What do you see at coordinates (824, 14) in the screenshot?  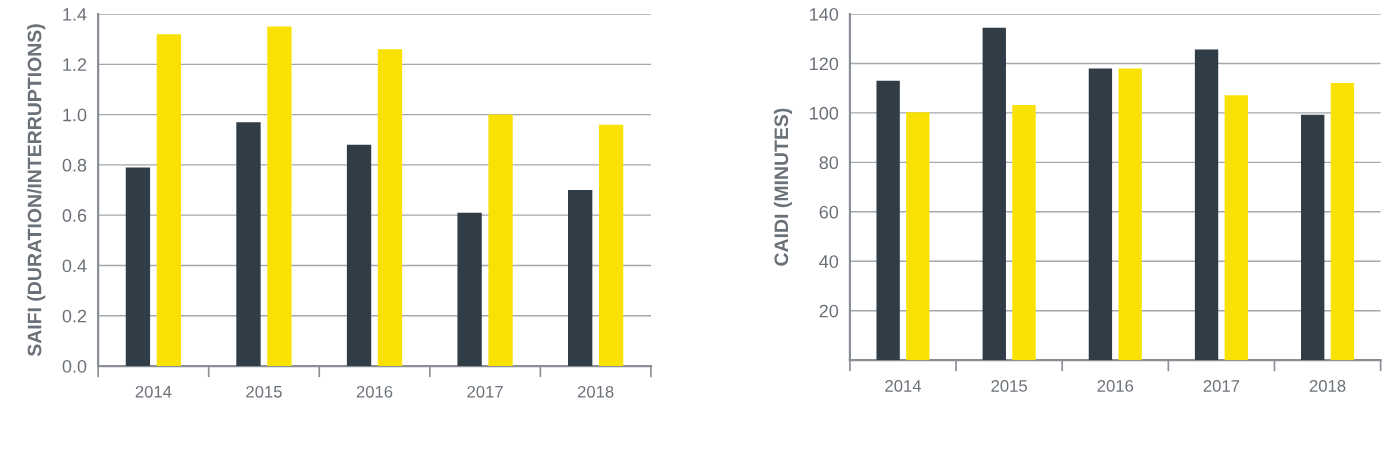 I see `y-tick-label: 140` at bounding box center [824, 14].